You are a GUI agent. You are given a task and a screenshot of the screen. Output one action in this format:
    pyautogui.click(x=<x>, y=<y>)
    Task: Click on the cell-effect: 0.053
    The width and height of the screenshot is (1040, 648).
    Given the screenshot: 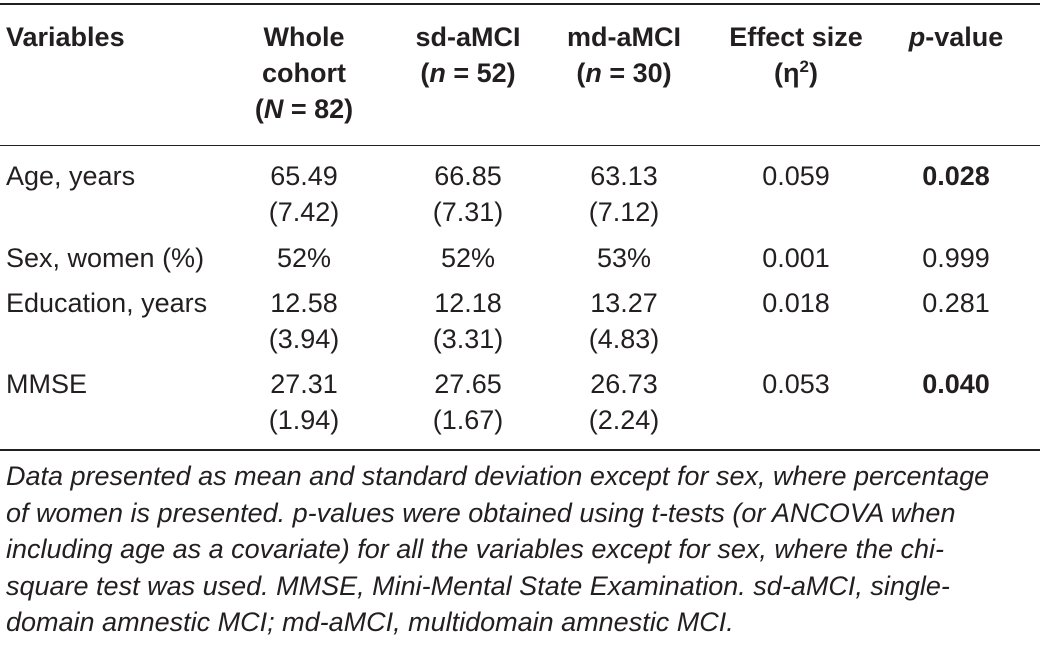 What is the action you would take?
    pyautogui.click(x=796, y=384)
    